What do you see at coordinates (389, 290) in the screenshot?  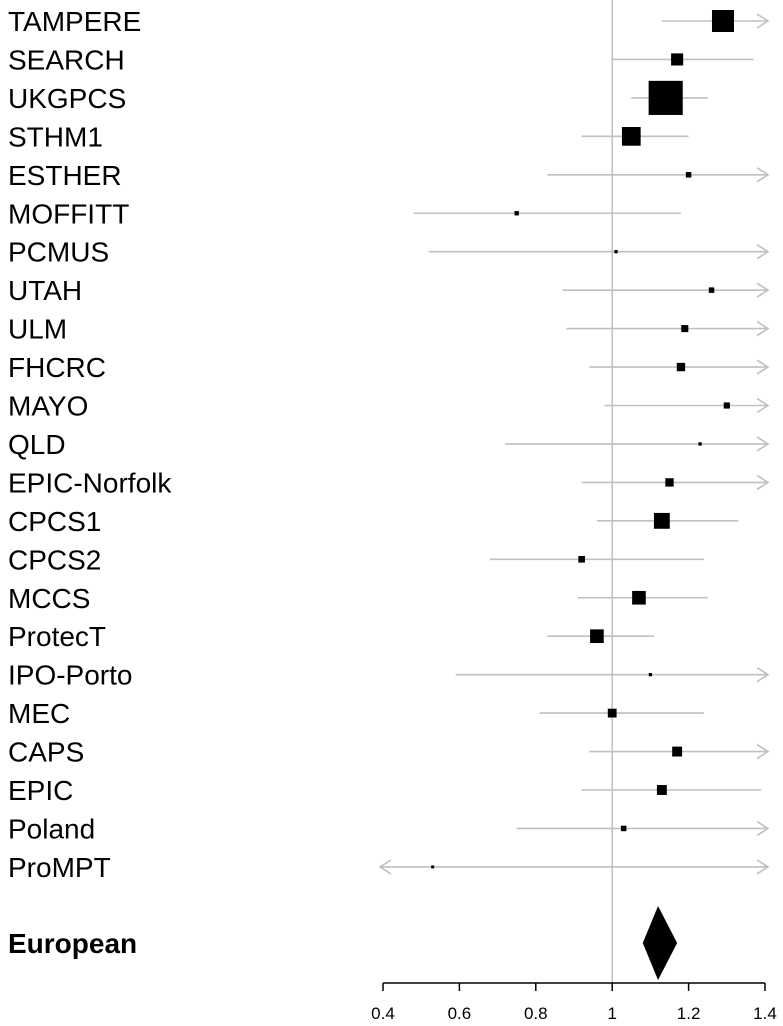 I see `study-row: UTAH` at bounding box center [389, 290].